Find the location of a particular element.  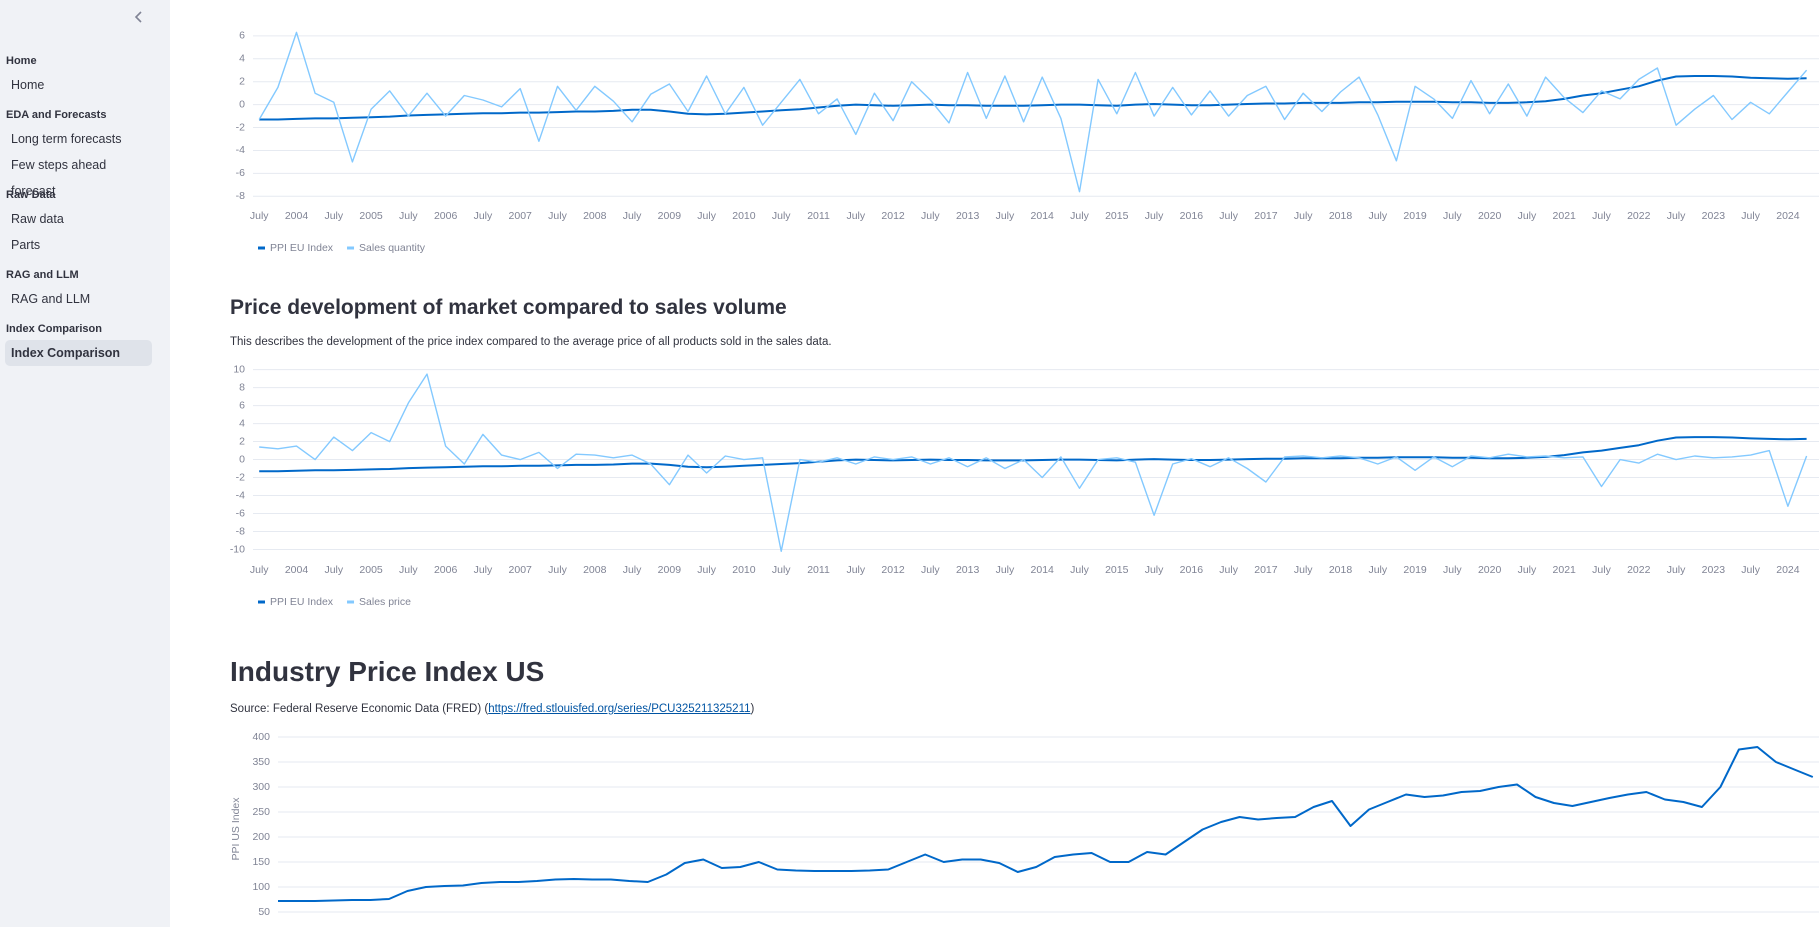

y-tick-label: -6 is located at coordinates (240, 173).